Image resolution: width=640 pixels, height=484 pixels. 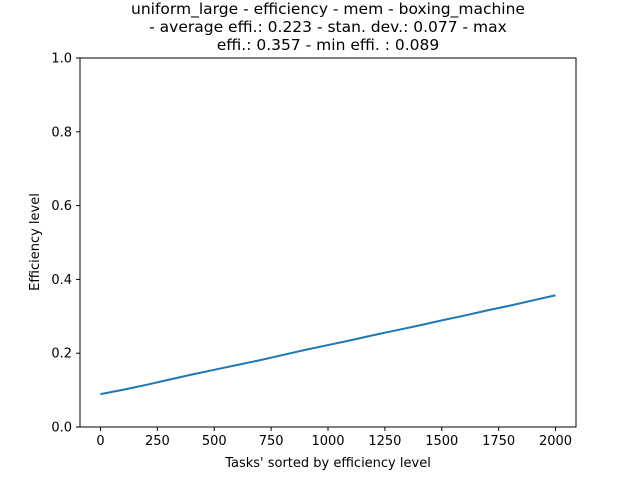 I want to click on x-tick-label: 1750, so click(x=498, y=441).